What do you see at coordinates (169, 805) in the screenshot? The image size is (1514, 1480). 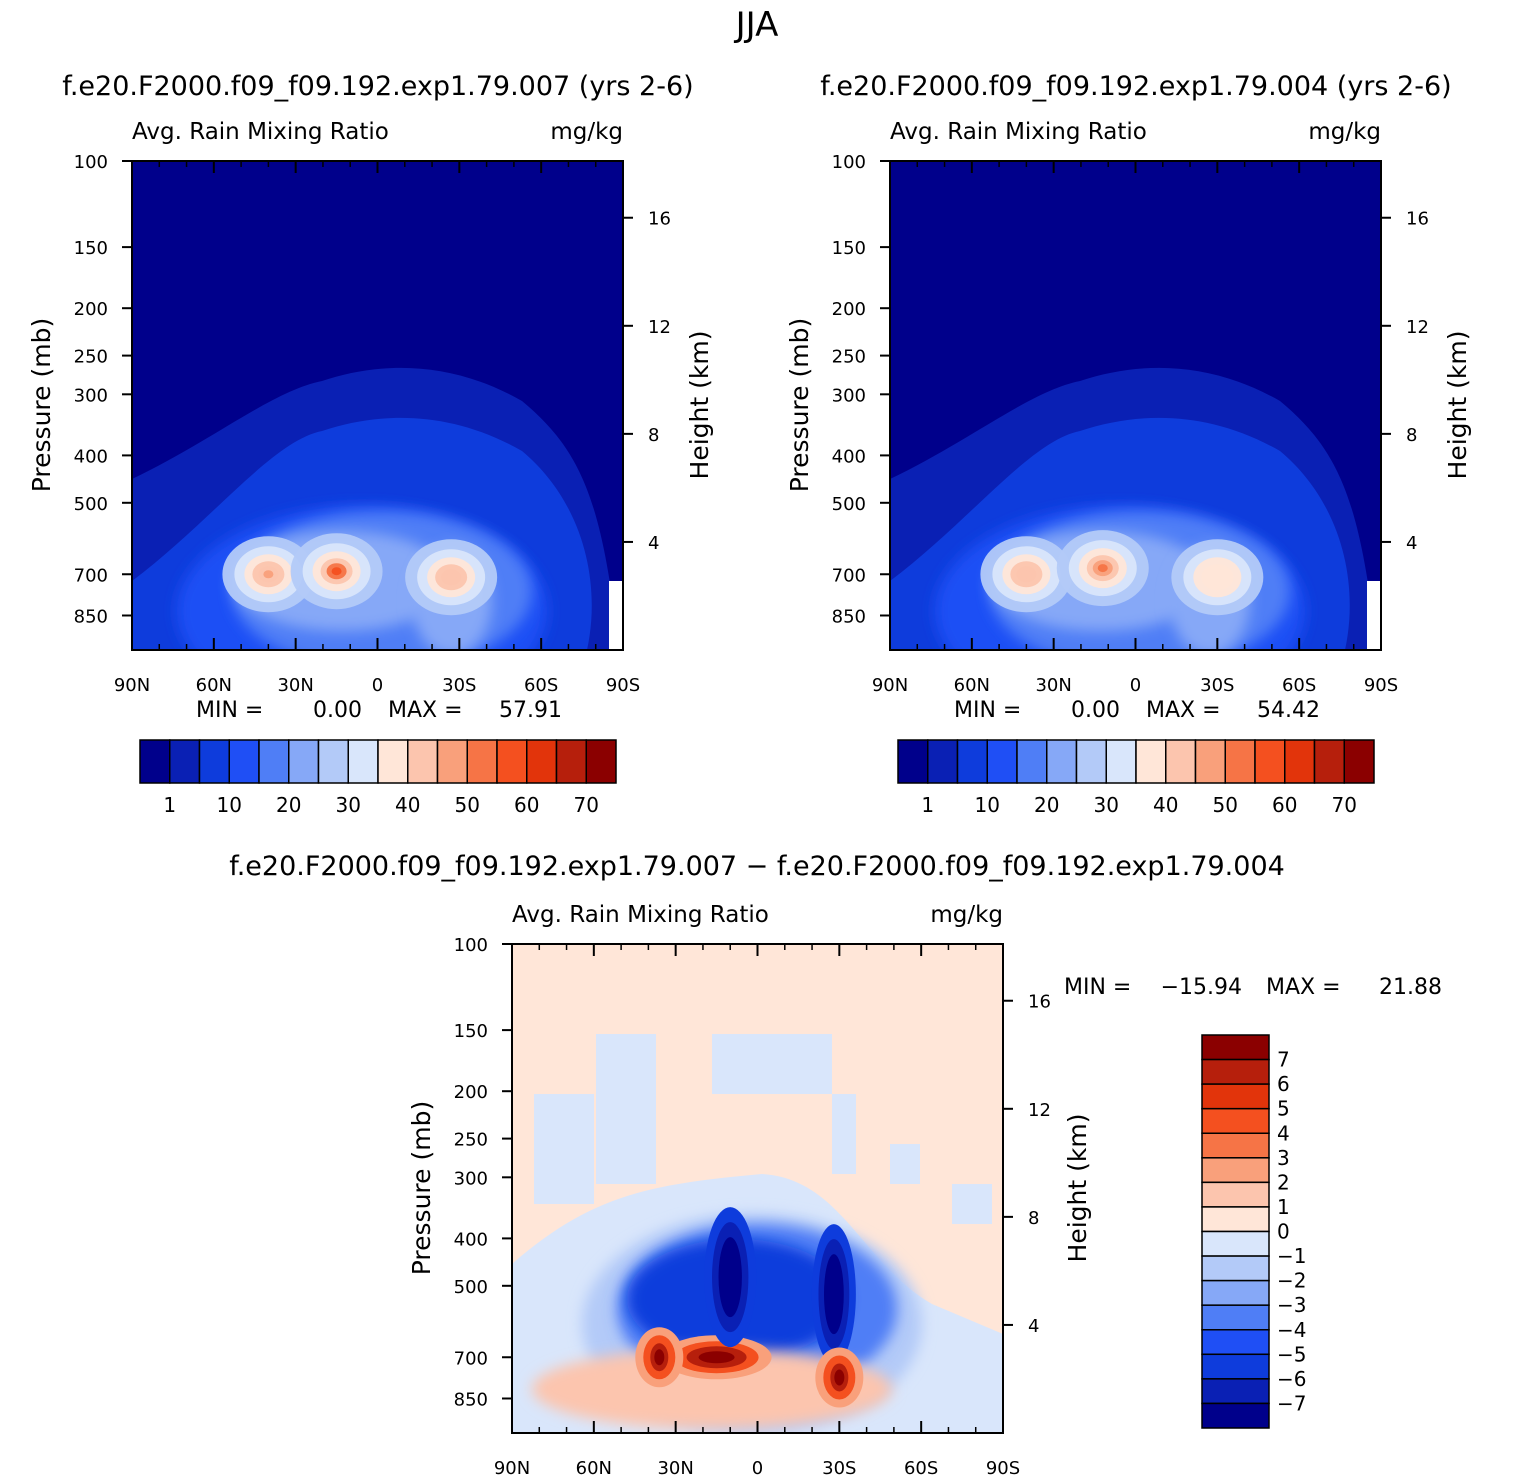 I see `colorbar-label: 1` at bounding box center [169, 805].